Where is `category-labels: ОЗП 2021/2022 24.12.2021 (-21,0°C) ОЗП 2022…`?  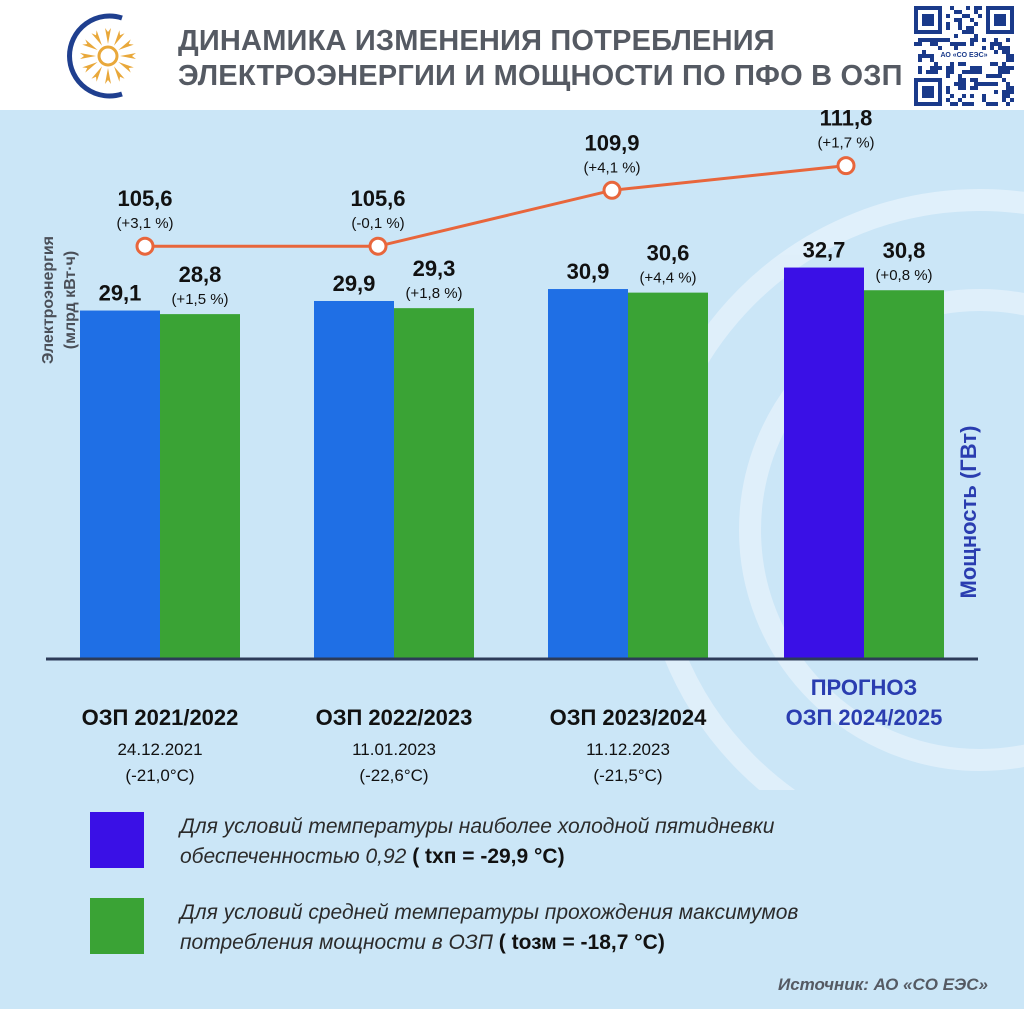
category-labels: ОЗП 2021/2022 24.12.2021 (-21,0°C) ОЗП 2022… is located at coordinates (512, 730).